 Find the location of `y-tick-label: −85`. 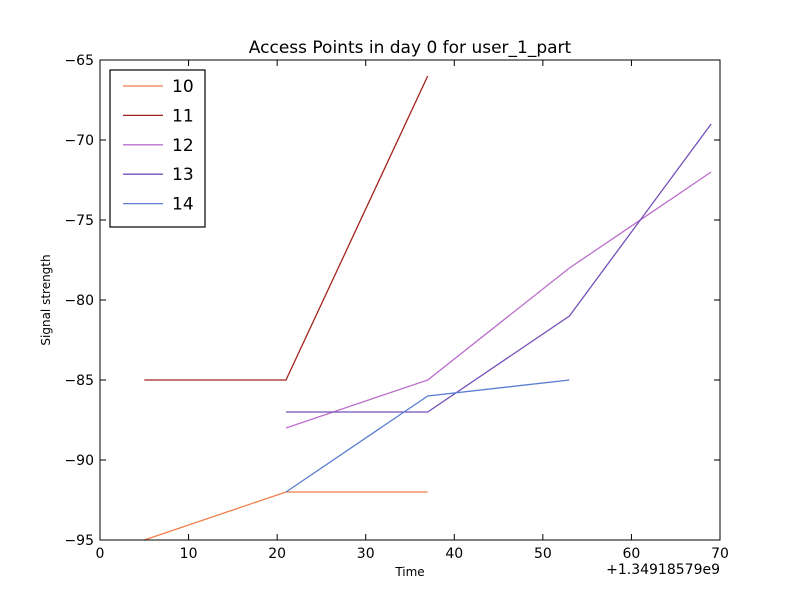

y-tick-label: −85 is located at coordinates (79, 381).